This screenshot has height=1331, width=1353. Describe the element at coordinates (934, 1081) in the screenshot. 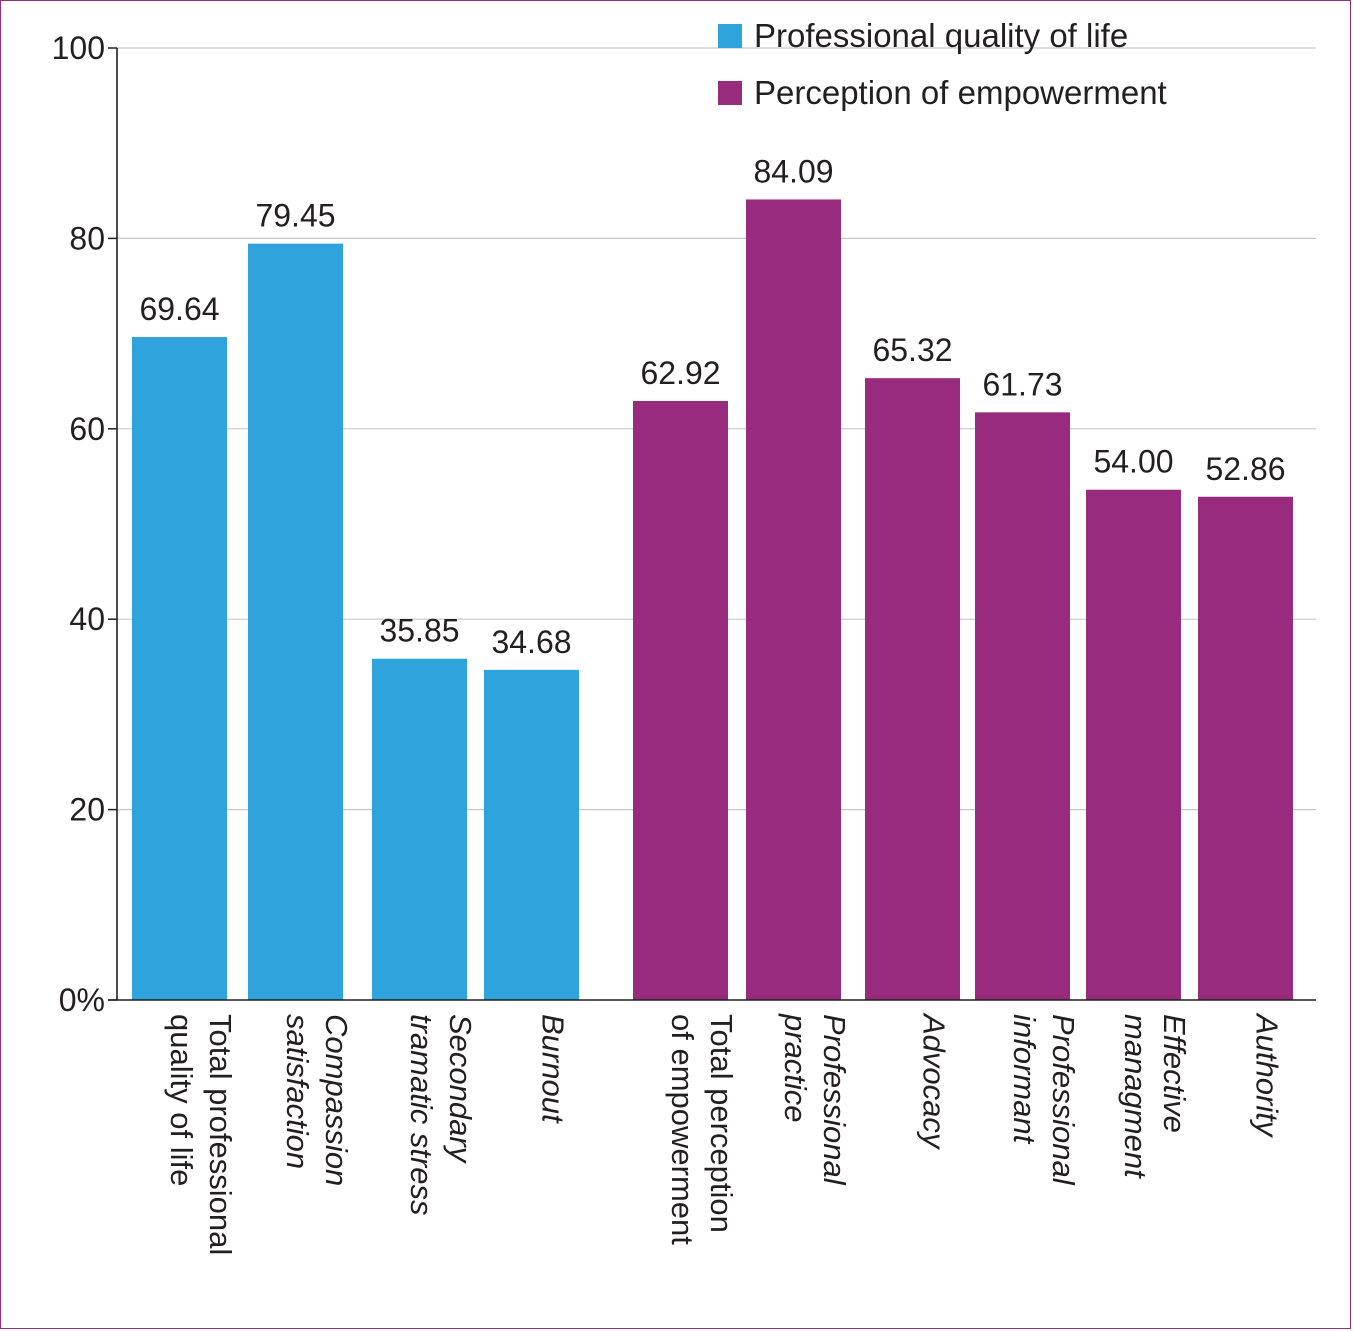

I see `category-label: Advocacy` at that location.